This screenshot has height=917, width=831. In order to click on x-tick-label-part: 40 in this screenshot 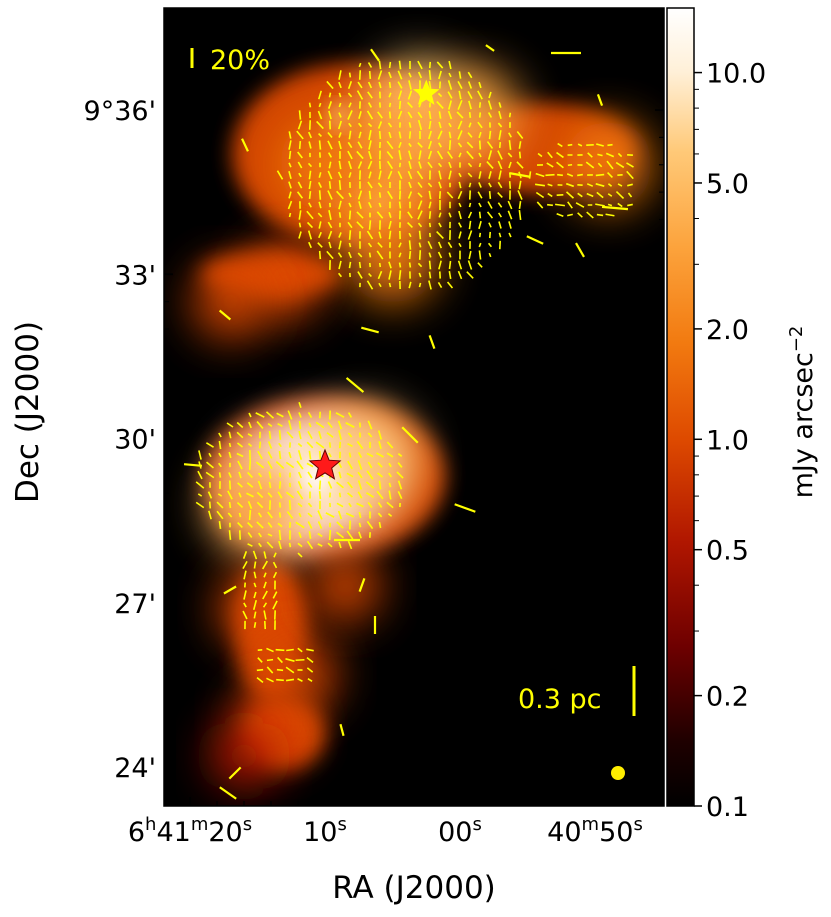, I will do `click(564, 832)`.